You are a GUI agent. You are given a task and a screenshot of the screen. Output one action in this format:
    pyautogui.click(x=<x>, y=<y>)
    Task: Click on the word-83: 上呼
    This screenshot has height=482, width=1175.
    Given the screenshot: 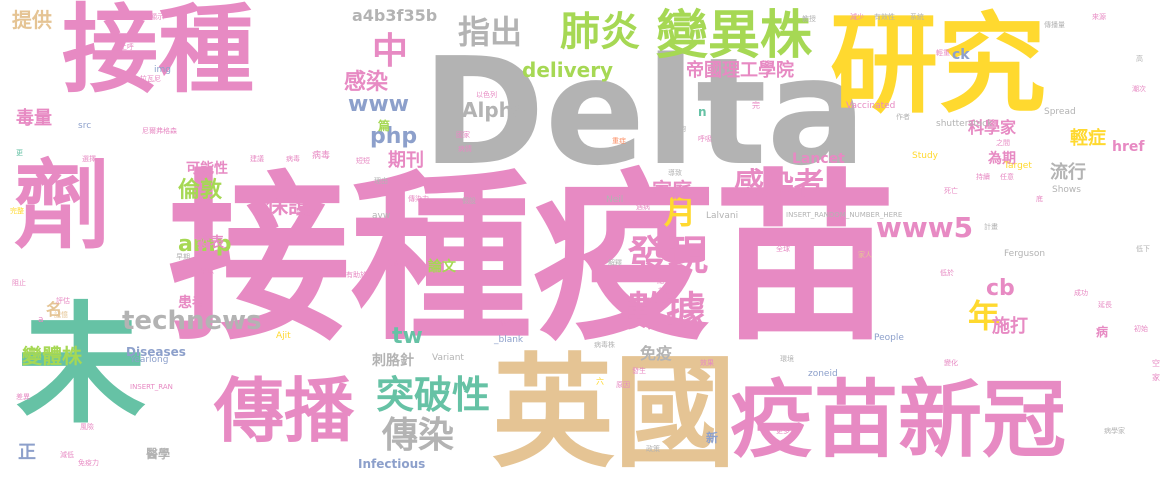 What is the action you would take?
    pyautogui.click(x=127, y=47)
    